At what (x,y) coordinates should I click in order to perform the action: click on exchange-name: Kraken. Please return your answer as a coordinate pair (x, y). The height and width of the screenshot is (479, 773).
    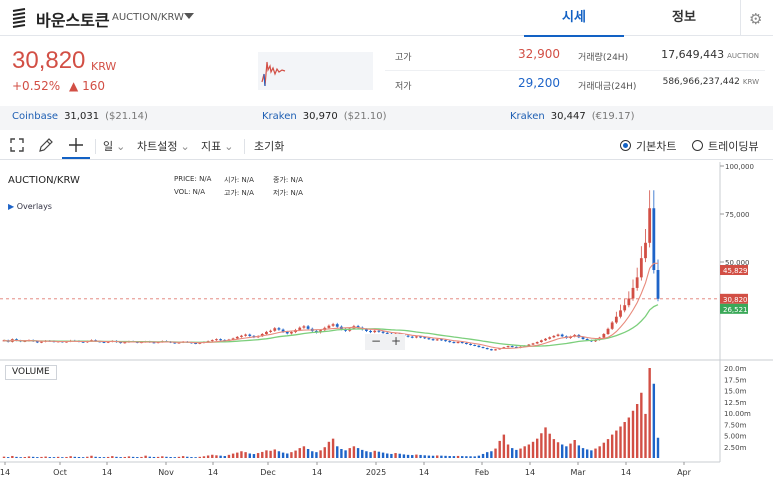
    Looking at the image, I should click on (527, 116).